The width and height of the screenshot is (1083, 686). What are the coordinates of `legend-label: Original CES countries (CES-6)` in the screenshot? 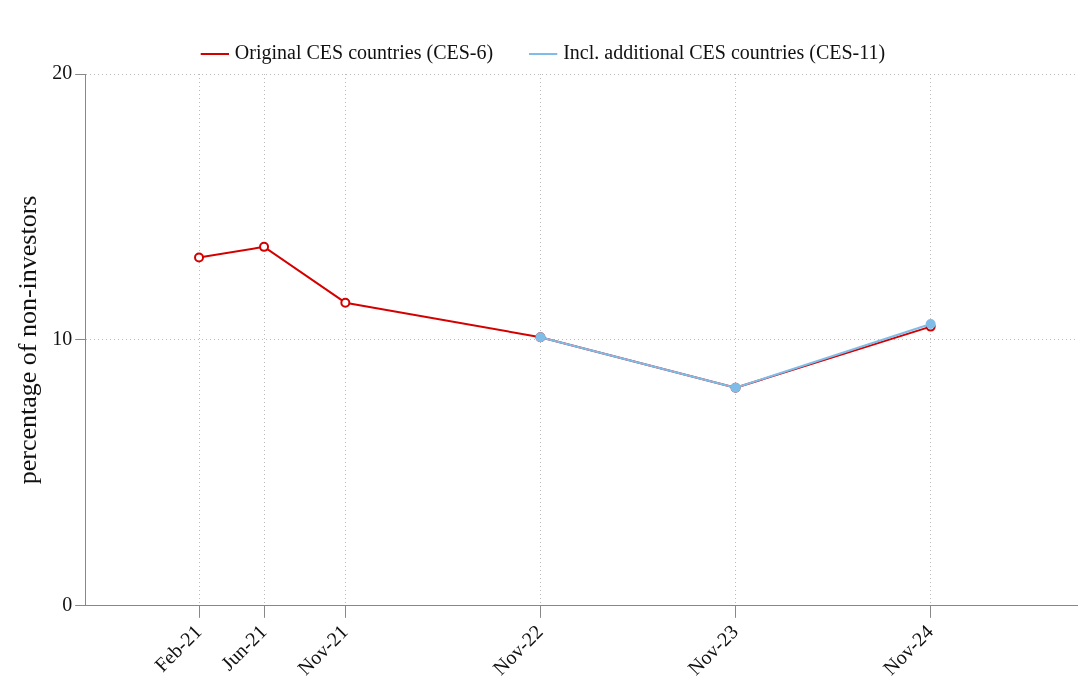 It's located at (364, 53).